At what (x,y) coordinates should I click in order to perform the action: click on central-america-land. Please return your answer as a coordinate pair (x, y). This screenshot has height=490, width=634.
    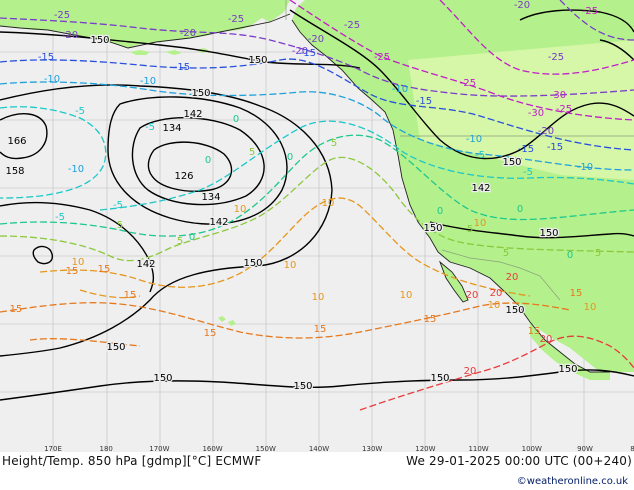
    Looking at the image, I should click on (570, 351).